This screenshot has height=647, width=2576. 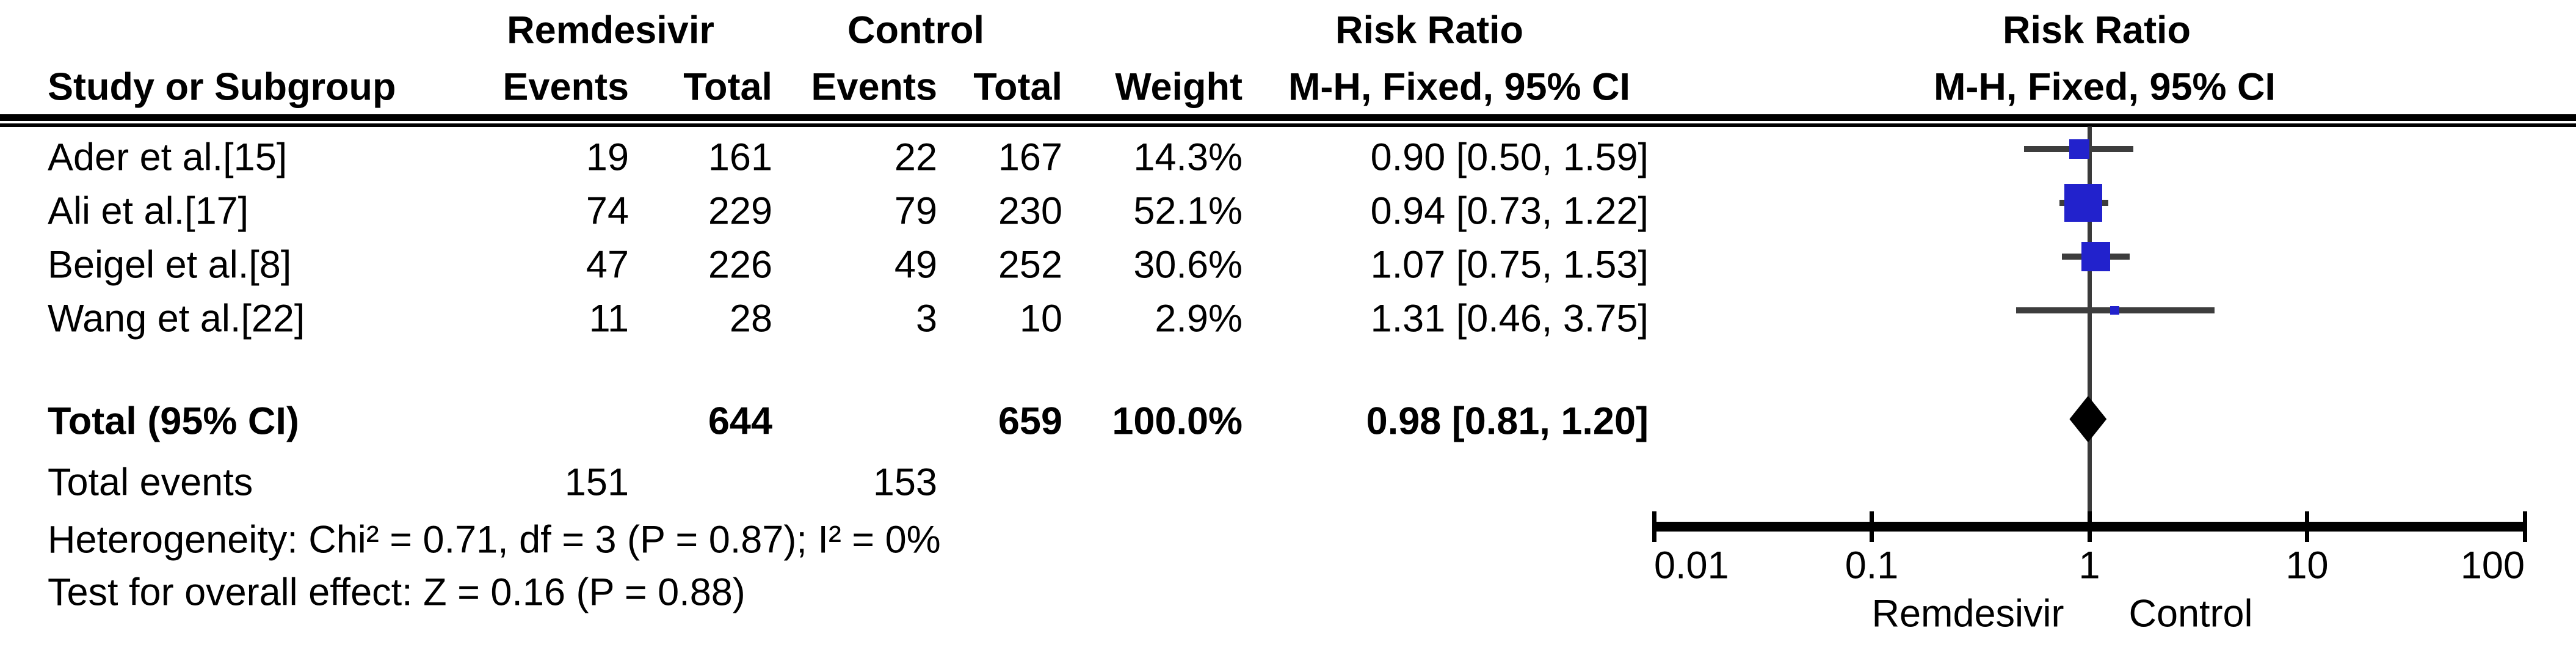 I want to click on axis-tick-label: 100, so click(x=2492, y=566).